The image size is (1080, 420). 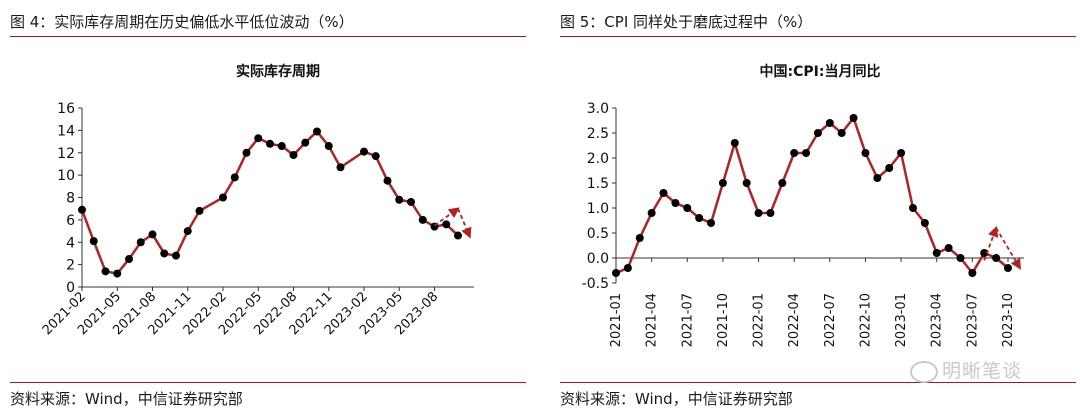 I want to click on y-tick-label: 1.5, so click(x=598, y=184).